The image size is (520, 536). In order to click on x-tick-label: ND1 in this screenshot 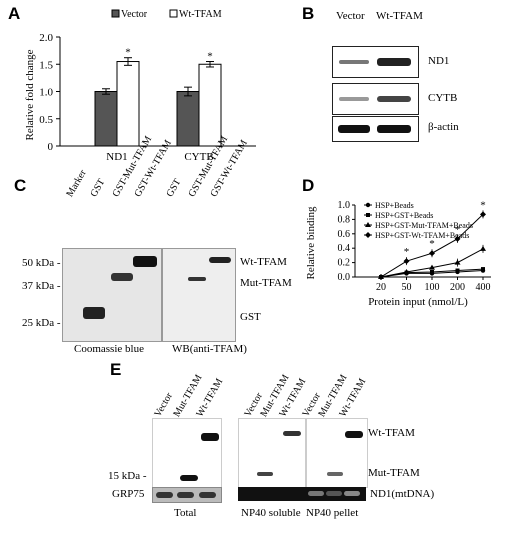, I will do `click(116, 157)`.